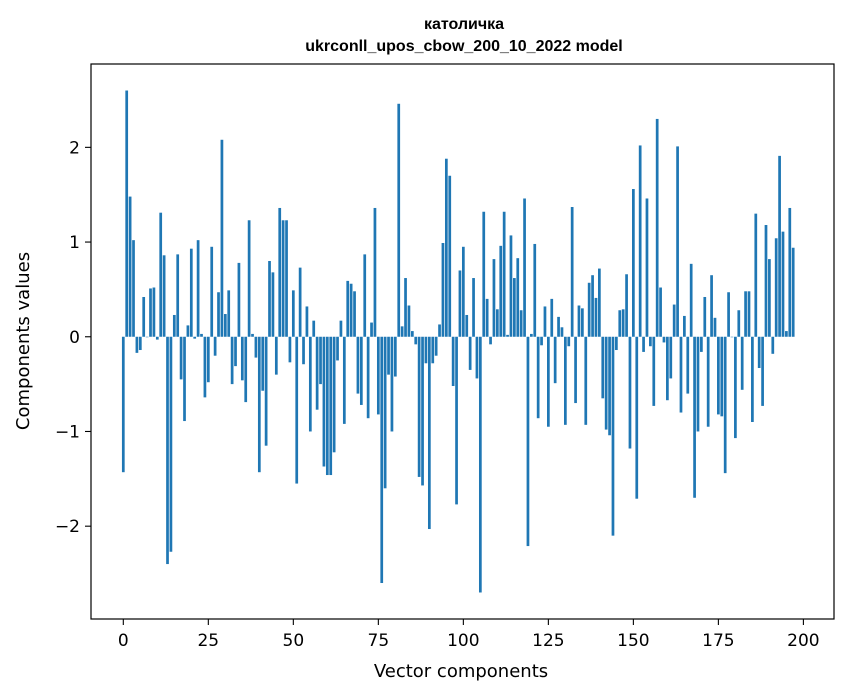 Image resolution: width=847 pixels, height=696 pixels. I want to click on chart-subtitle: ukrconll_upos_cbow_200_10_2022 model, so click(463, 46).